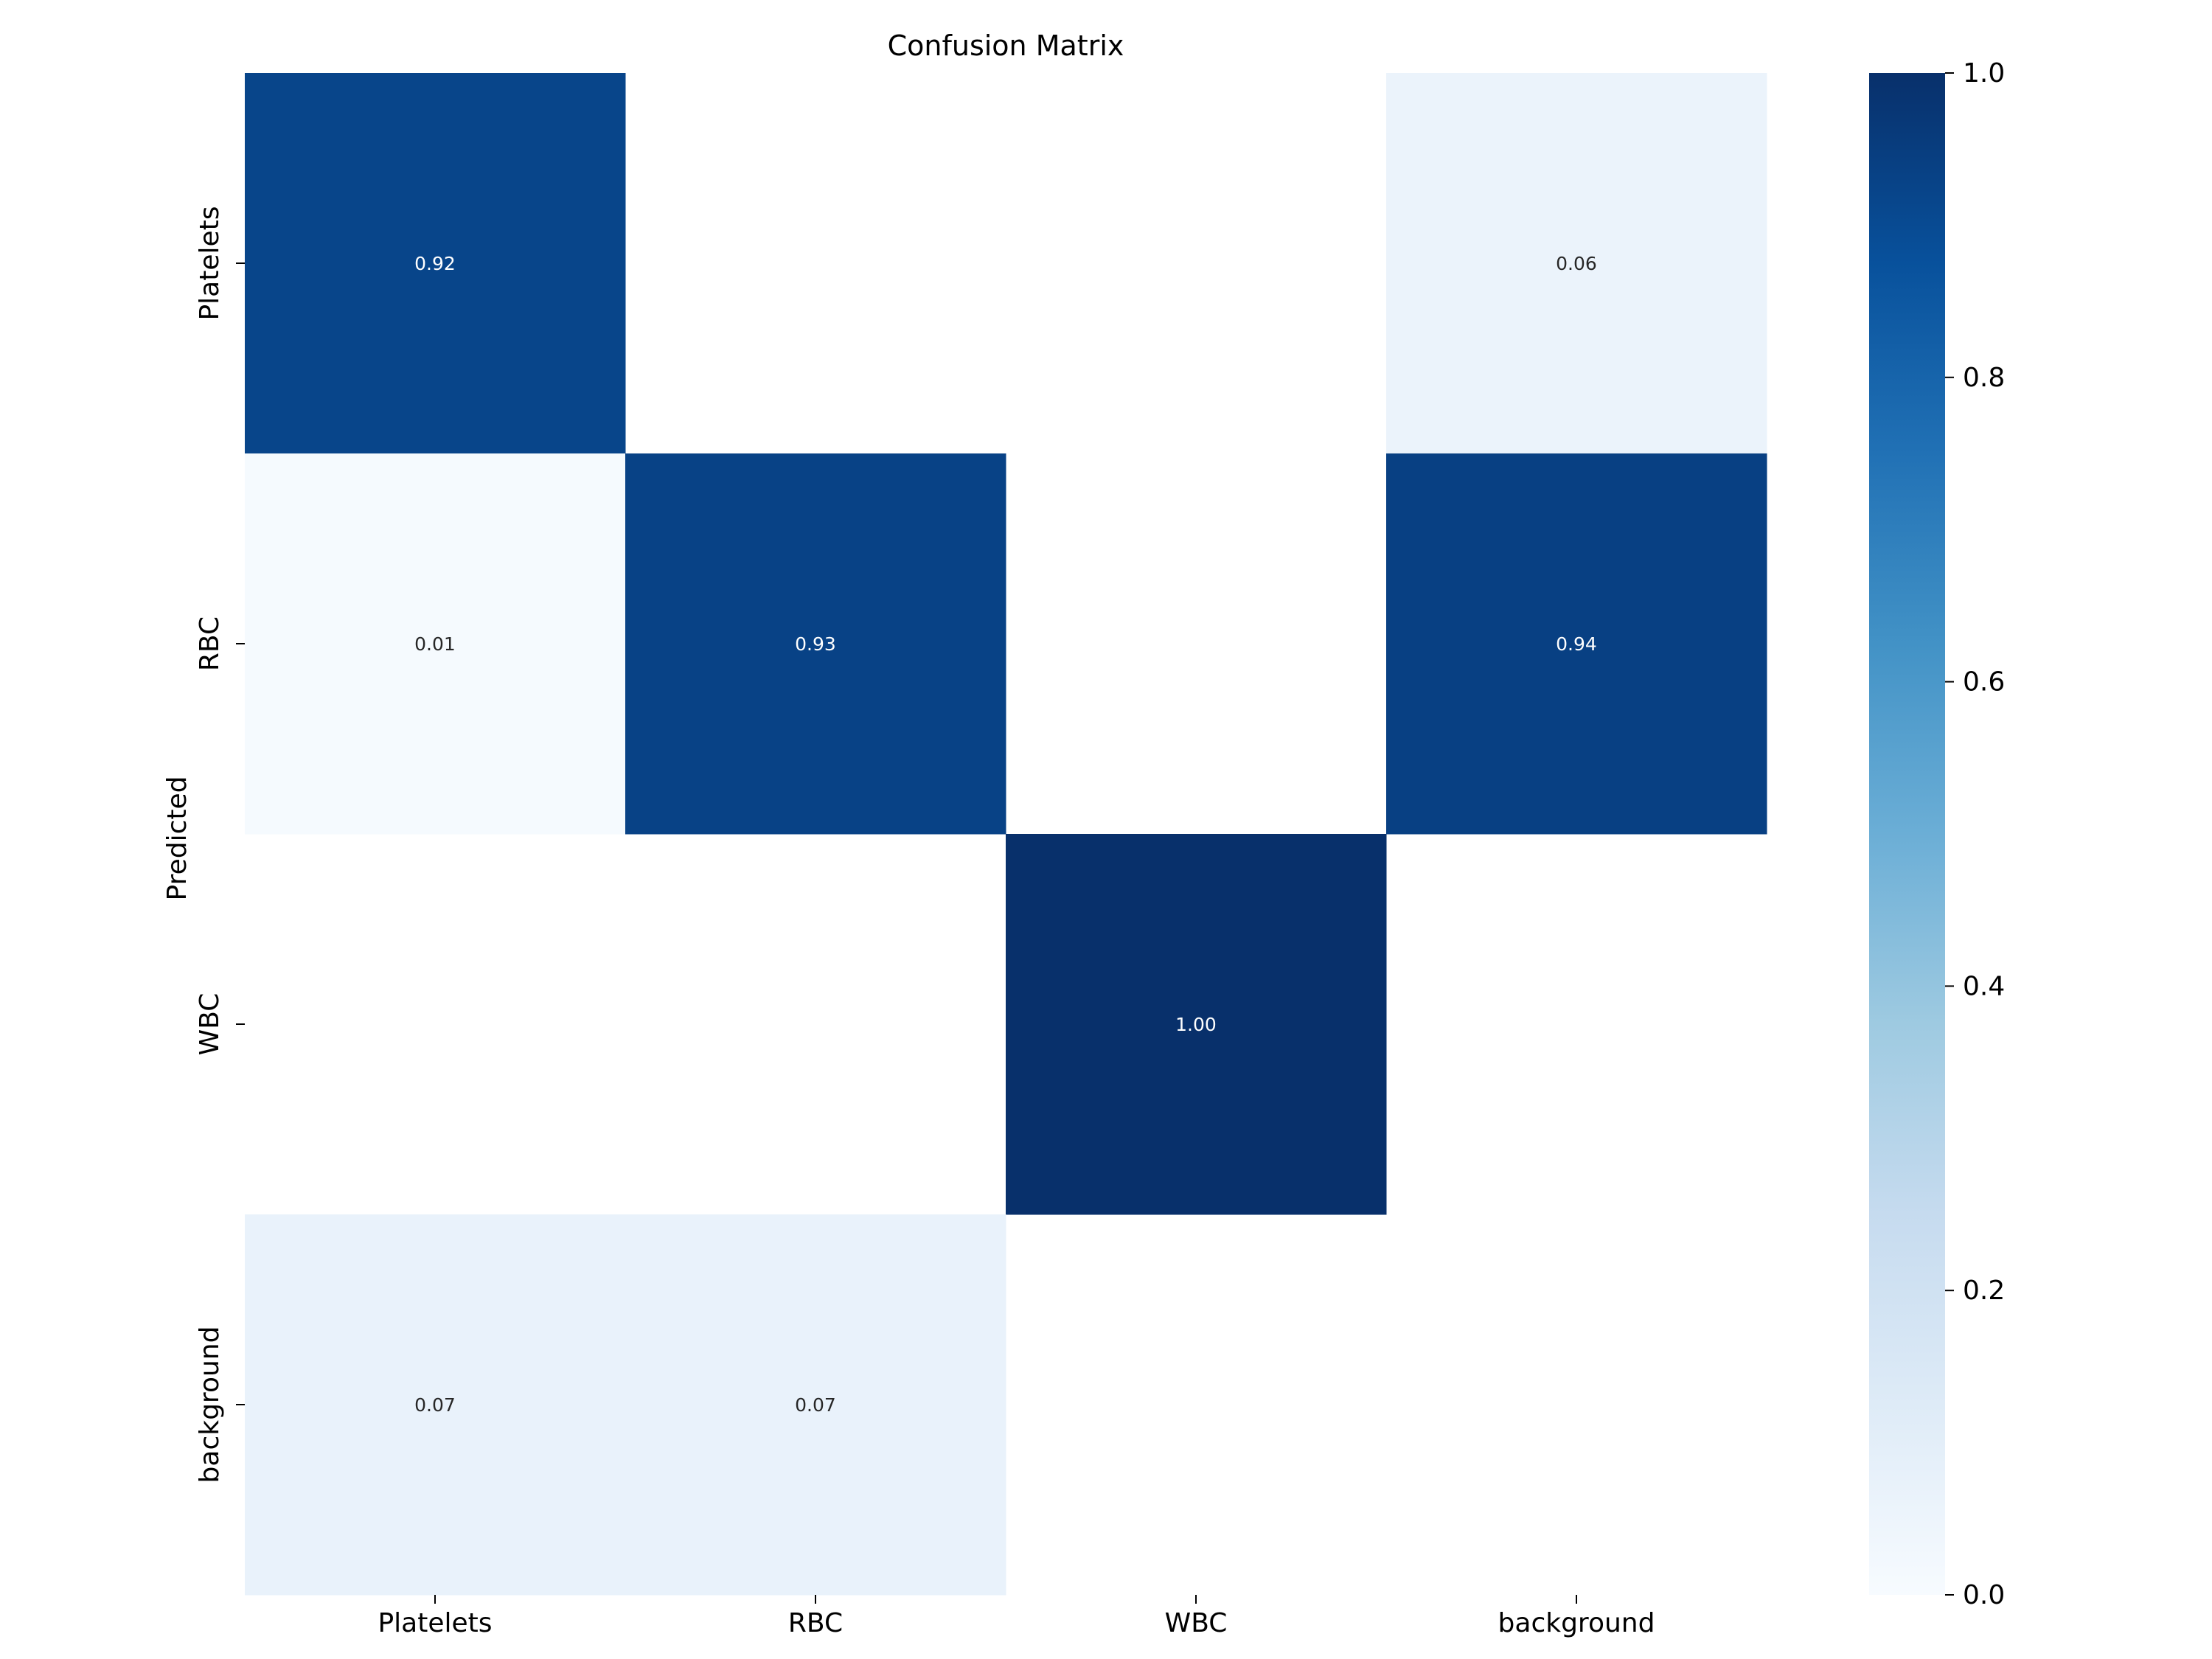  I want to click on x-axis-ticks: Platelets RBC WBC background, so click(1016, 1616).